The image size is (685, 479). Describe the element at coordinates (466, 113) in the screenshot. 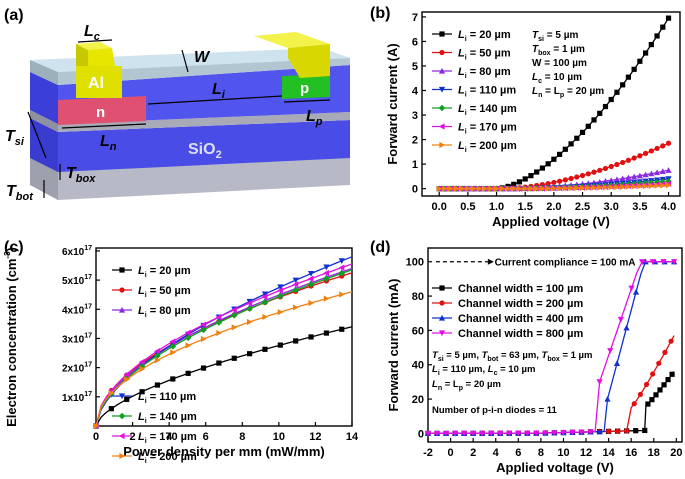

I see `b-legend-4-sub: i` at that location.